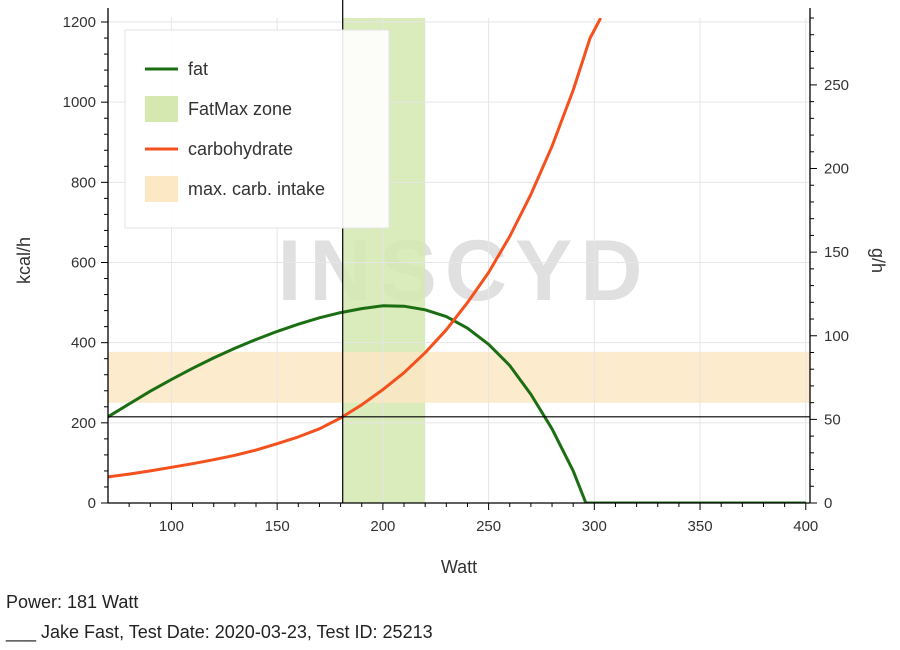 This screenshot has height=650, width=900. I want to click on y2-tick-label: 100, so click(836, 336).